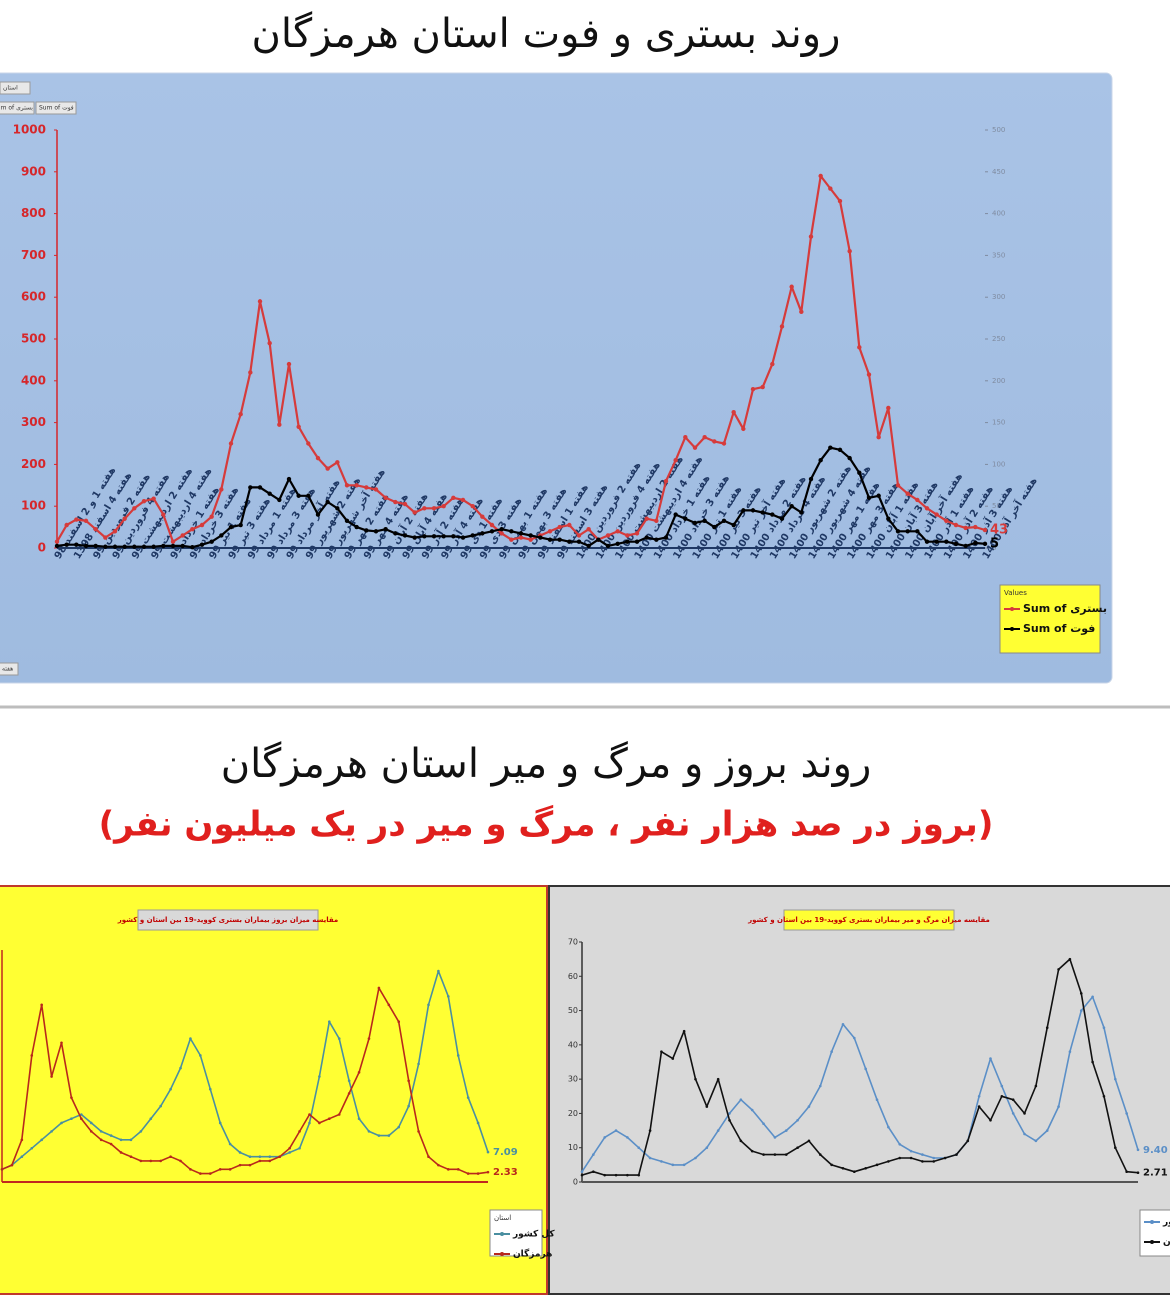  What do you see at coordinates (10, 88) in the screenshot?
I see `filter-label: استان` at bounding box center [10, 88].